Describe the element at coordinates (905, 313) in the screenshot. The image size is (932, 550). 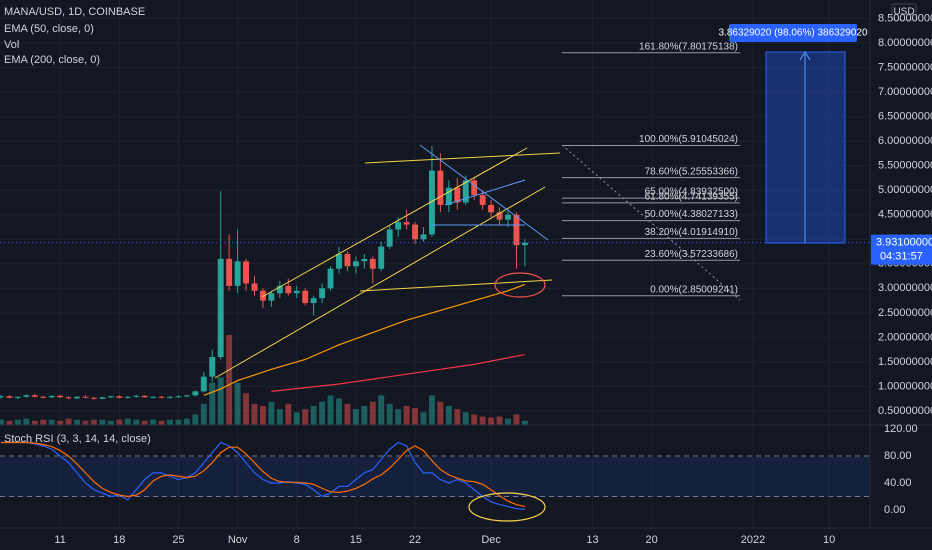
I see `y-tick-label: 2.50000000` at that location.